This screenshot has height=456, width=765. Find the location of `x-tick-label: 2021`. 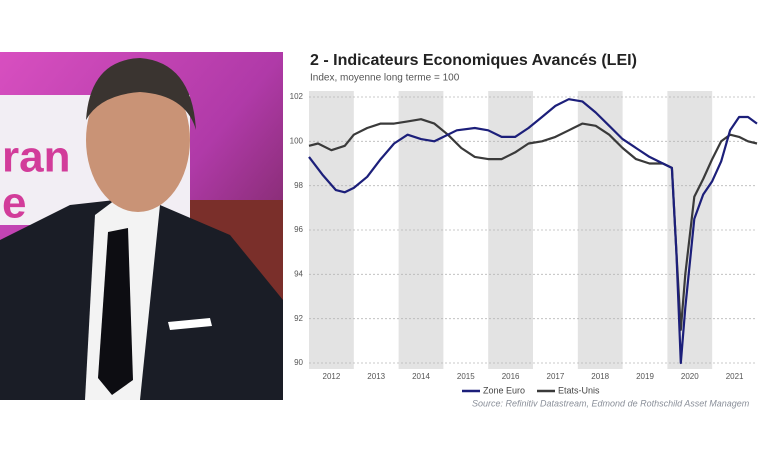

x-tick-label: 2021 is located at coordinates (735, 376).